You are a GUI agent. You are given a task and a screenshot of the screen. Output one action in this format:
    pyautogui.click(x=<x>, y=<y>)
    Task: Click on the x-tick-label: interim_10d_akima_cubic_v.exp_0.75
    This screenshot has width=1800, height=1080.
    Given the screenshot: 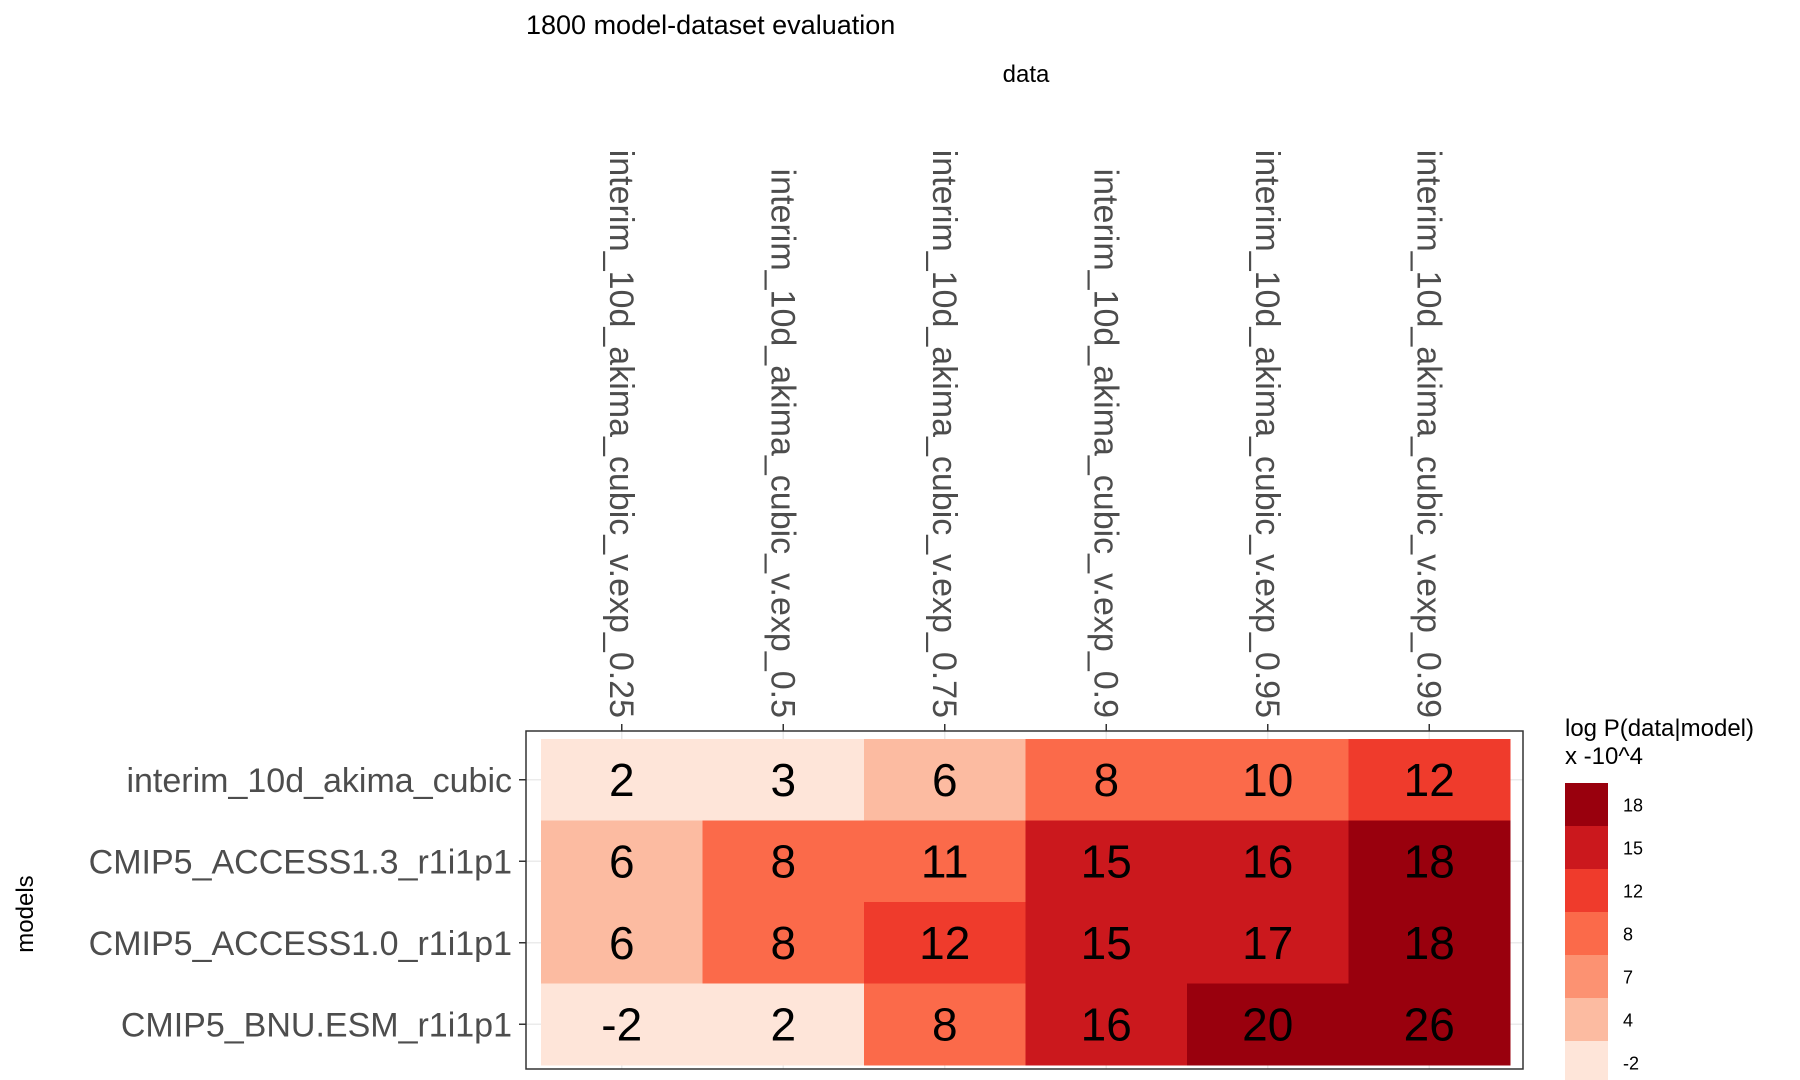 What is the action you would take?
    pyautogui.click(x=944, y=434)
    